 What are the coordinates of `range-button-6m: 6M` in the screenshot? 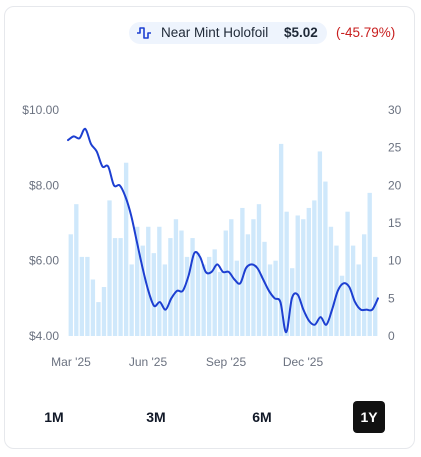 It's located at (262, 417).